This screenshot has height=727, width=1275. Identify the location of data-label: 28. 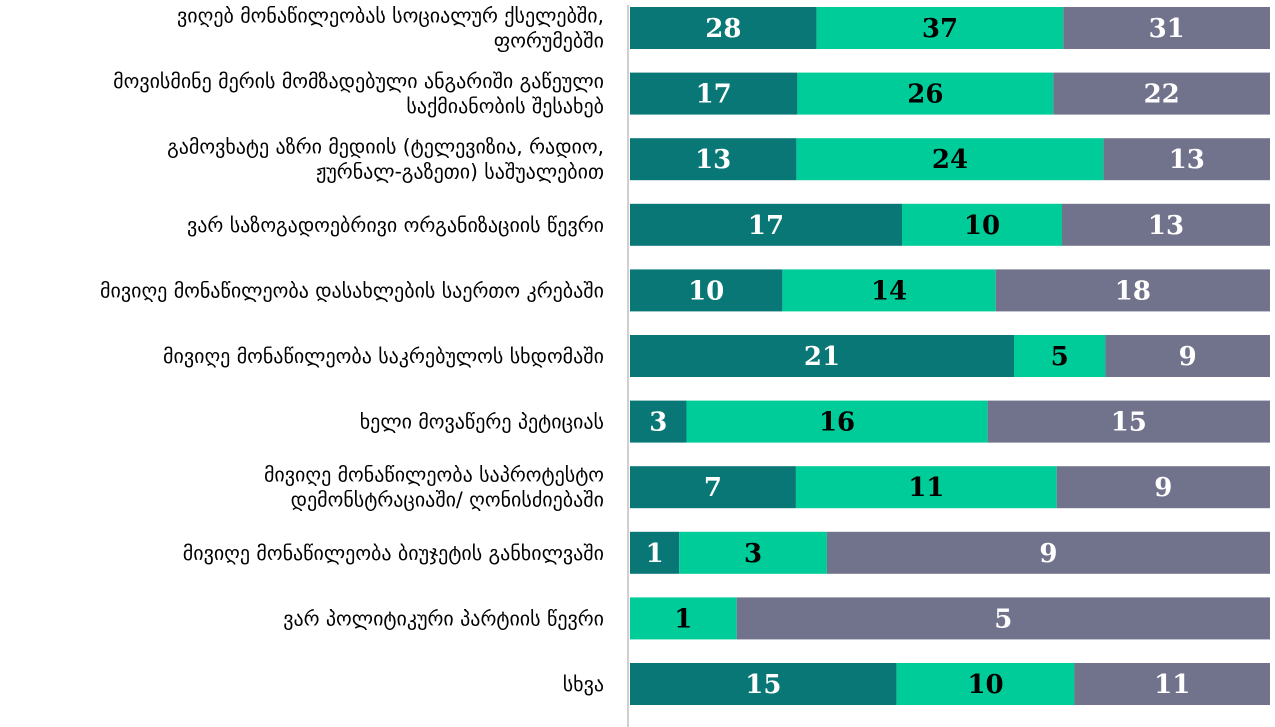
(723, 29).